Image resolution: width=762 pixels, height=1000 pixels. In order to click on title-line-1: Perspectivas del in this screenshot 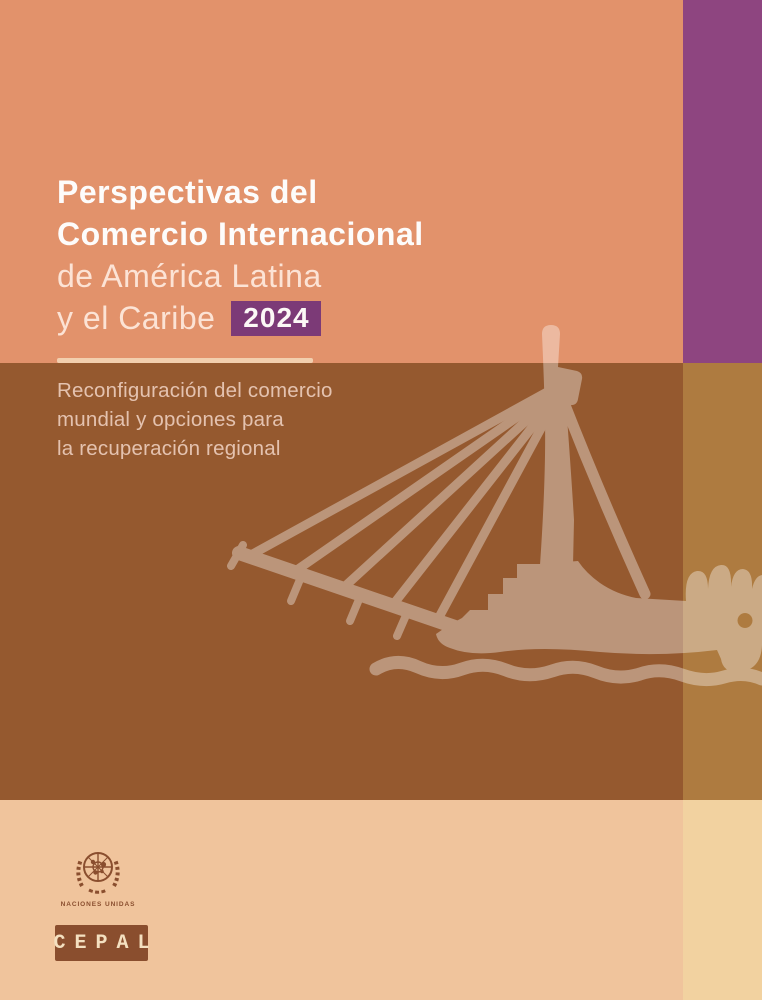, I will do `click(187, 192)`.